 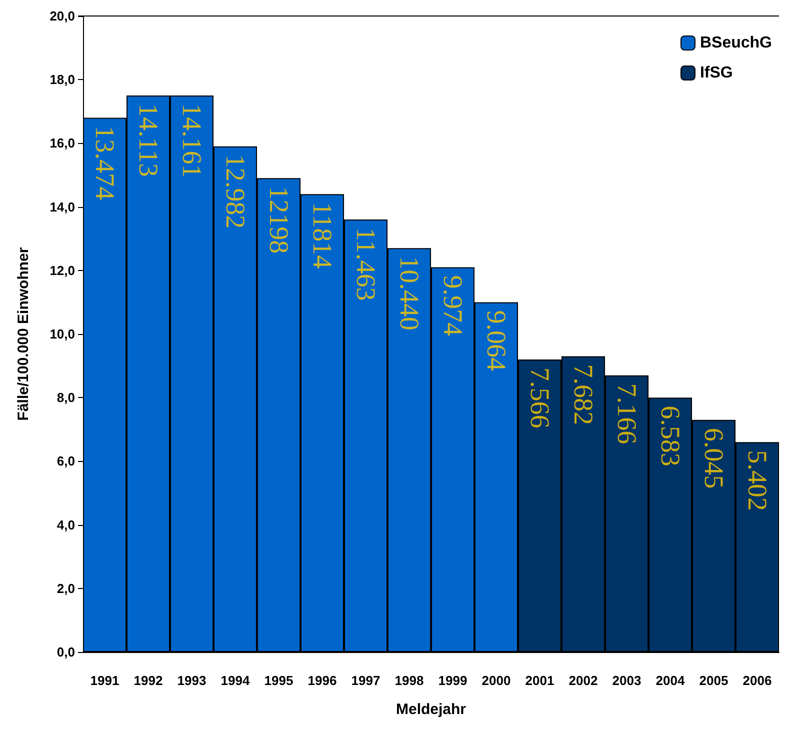 I want to click on x-tick-label: 1994, so click(x=235, y=680).